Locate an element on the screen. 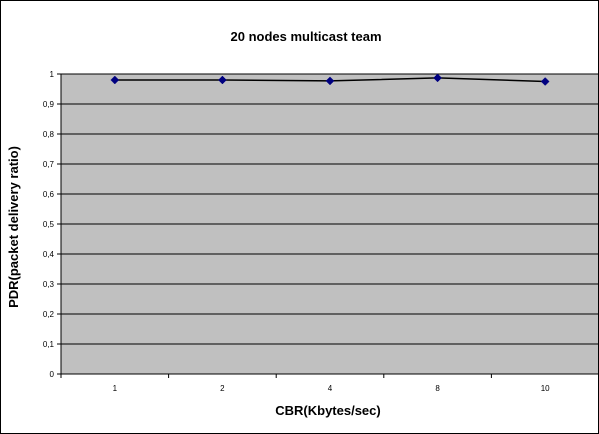 Image resolution: width=599 pixels, height=434 pixels. y-tick-label: 0,4 is located at coordinates (49, 254).